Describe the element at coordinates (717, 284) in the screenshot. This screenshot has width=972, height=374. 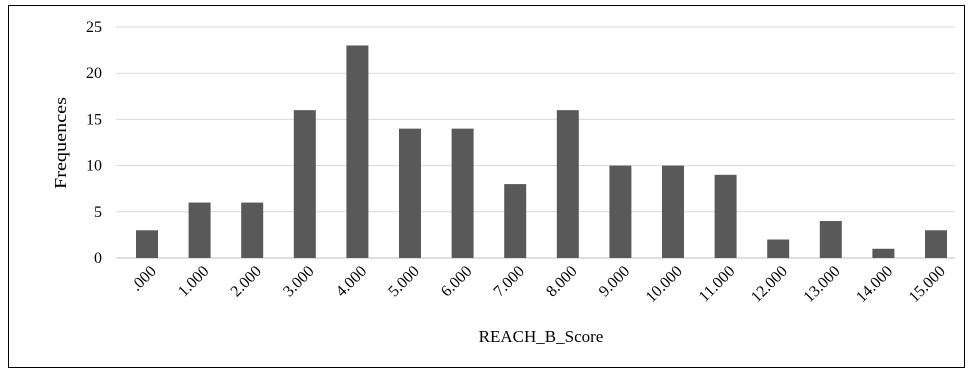
I see `x-tick-label: 11.000` at that location.